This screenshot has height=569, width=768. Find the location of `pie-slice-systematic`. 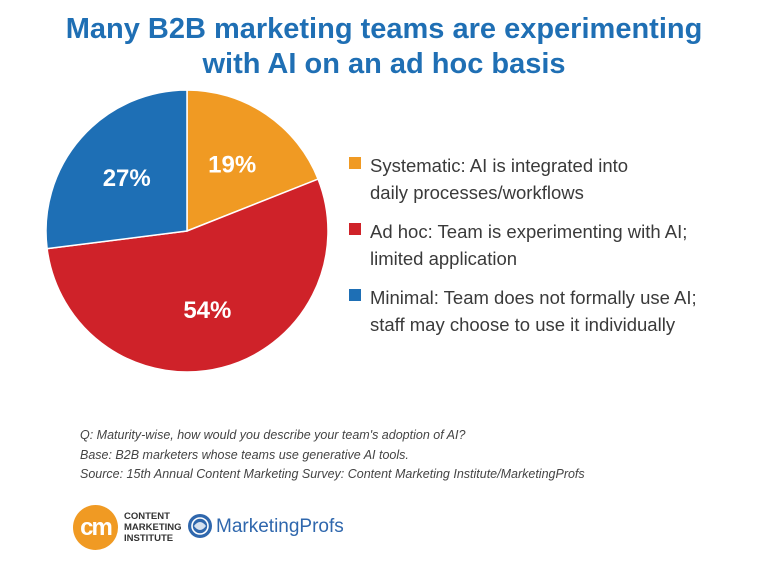

pie-slice-systematic is located at coordinates (253, 161).